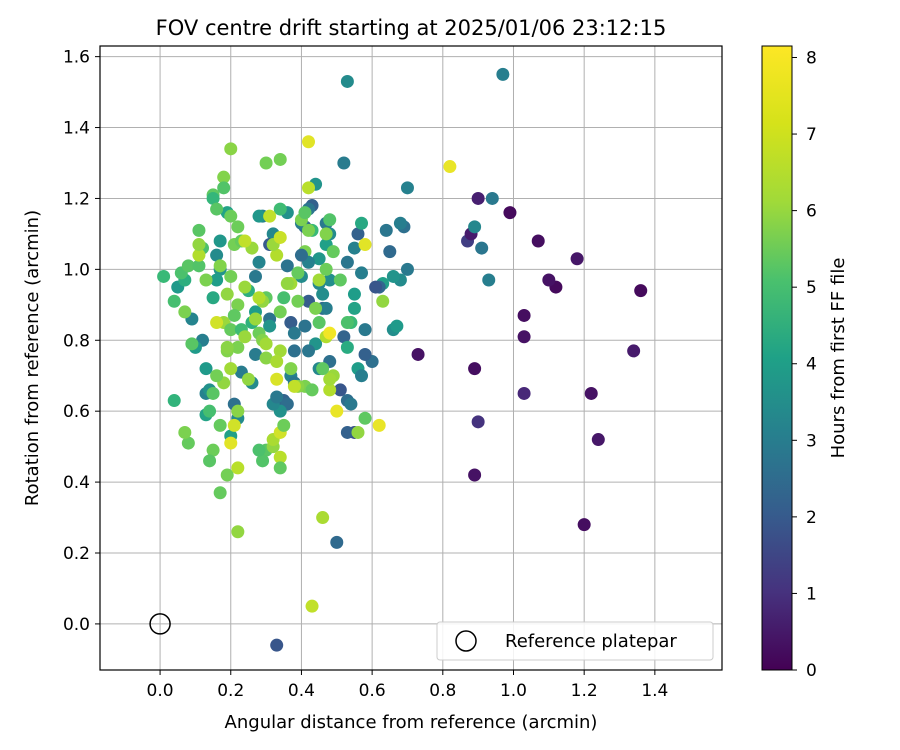 The height and width of the screenshot is (750, 900). What do you see at coordinates (76, 270) in the screenshot?
I see `y-tick-label: 1.0` at bounding box center [76, 270].